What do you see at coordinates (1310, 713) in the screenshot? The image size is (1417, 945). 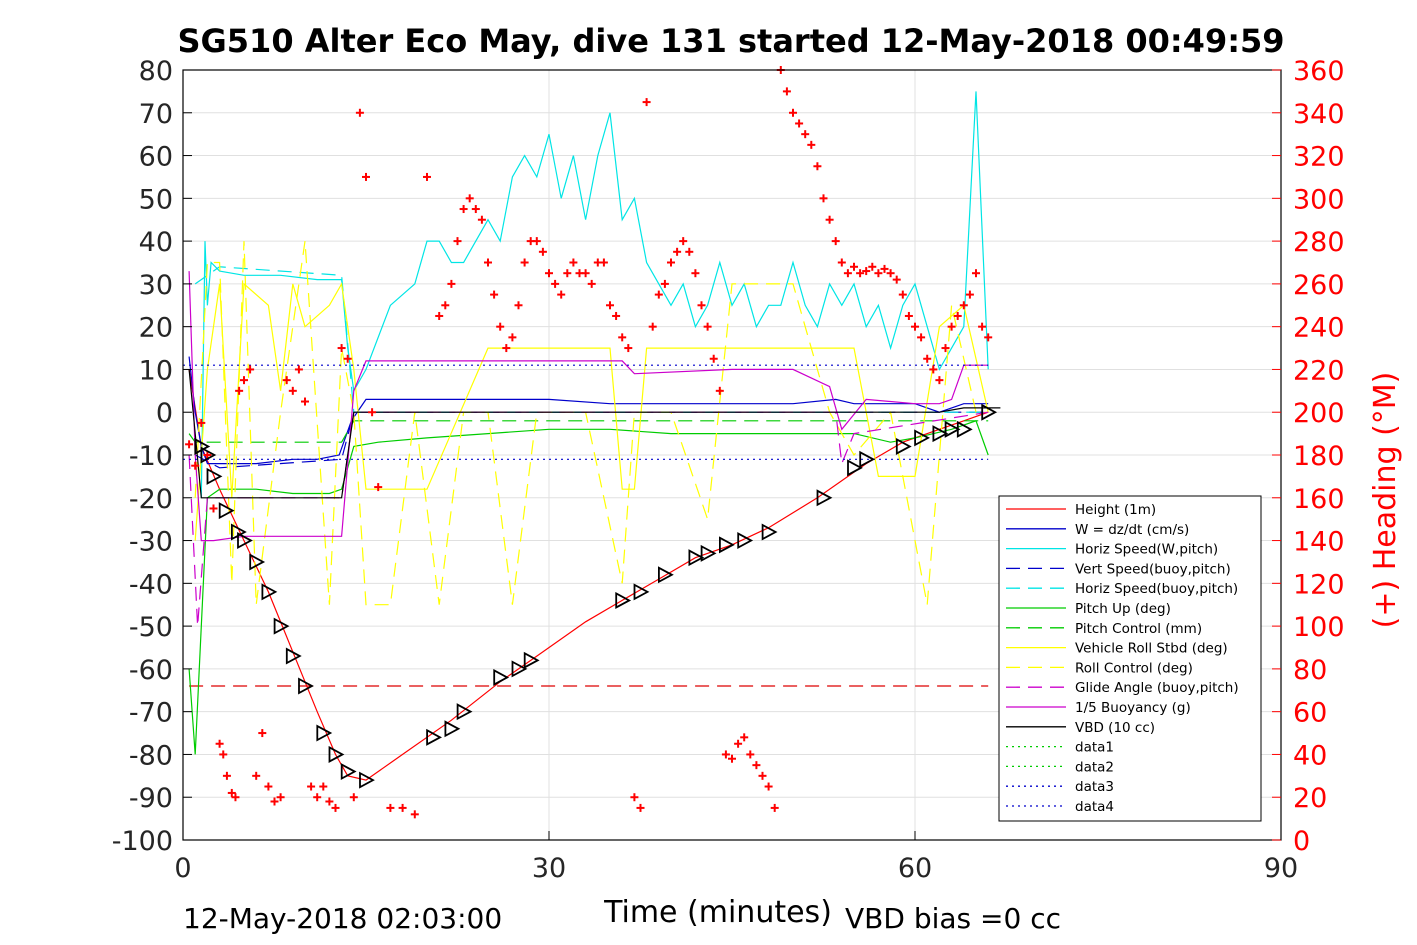 I see `right-tick-label: 60` at bounding box center [1310, 713].